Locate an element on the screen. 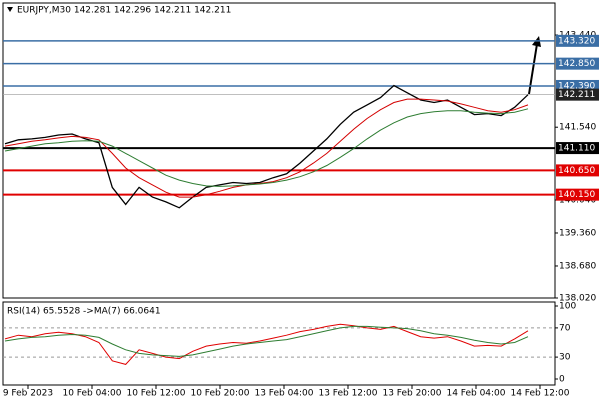  y-tick-label: 138.680 is located at coordinates (577, 266).